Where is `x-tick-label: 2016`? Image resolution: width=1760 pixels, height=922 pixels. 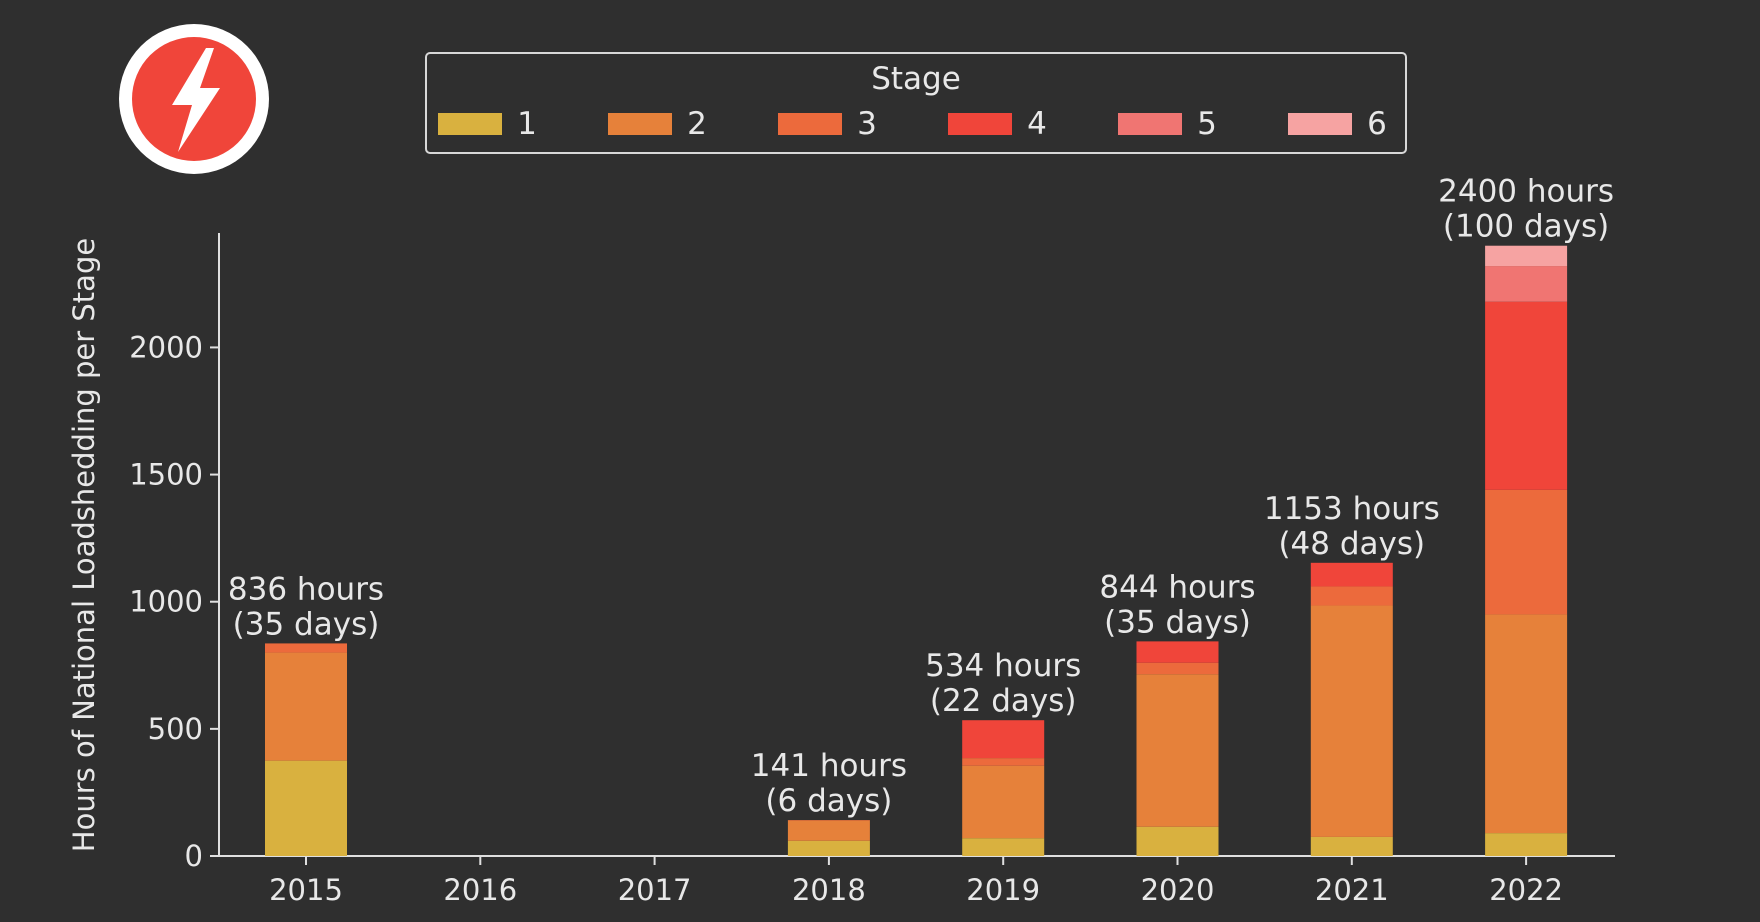 x-tick-label: 2016 is located at coordinates (480, 890).